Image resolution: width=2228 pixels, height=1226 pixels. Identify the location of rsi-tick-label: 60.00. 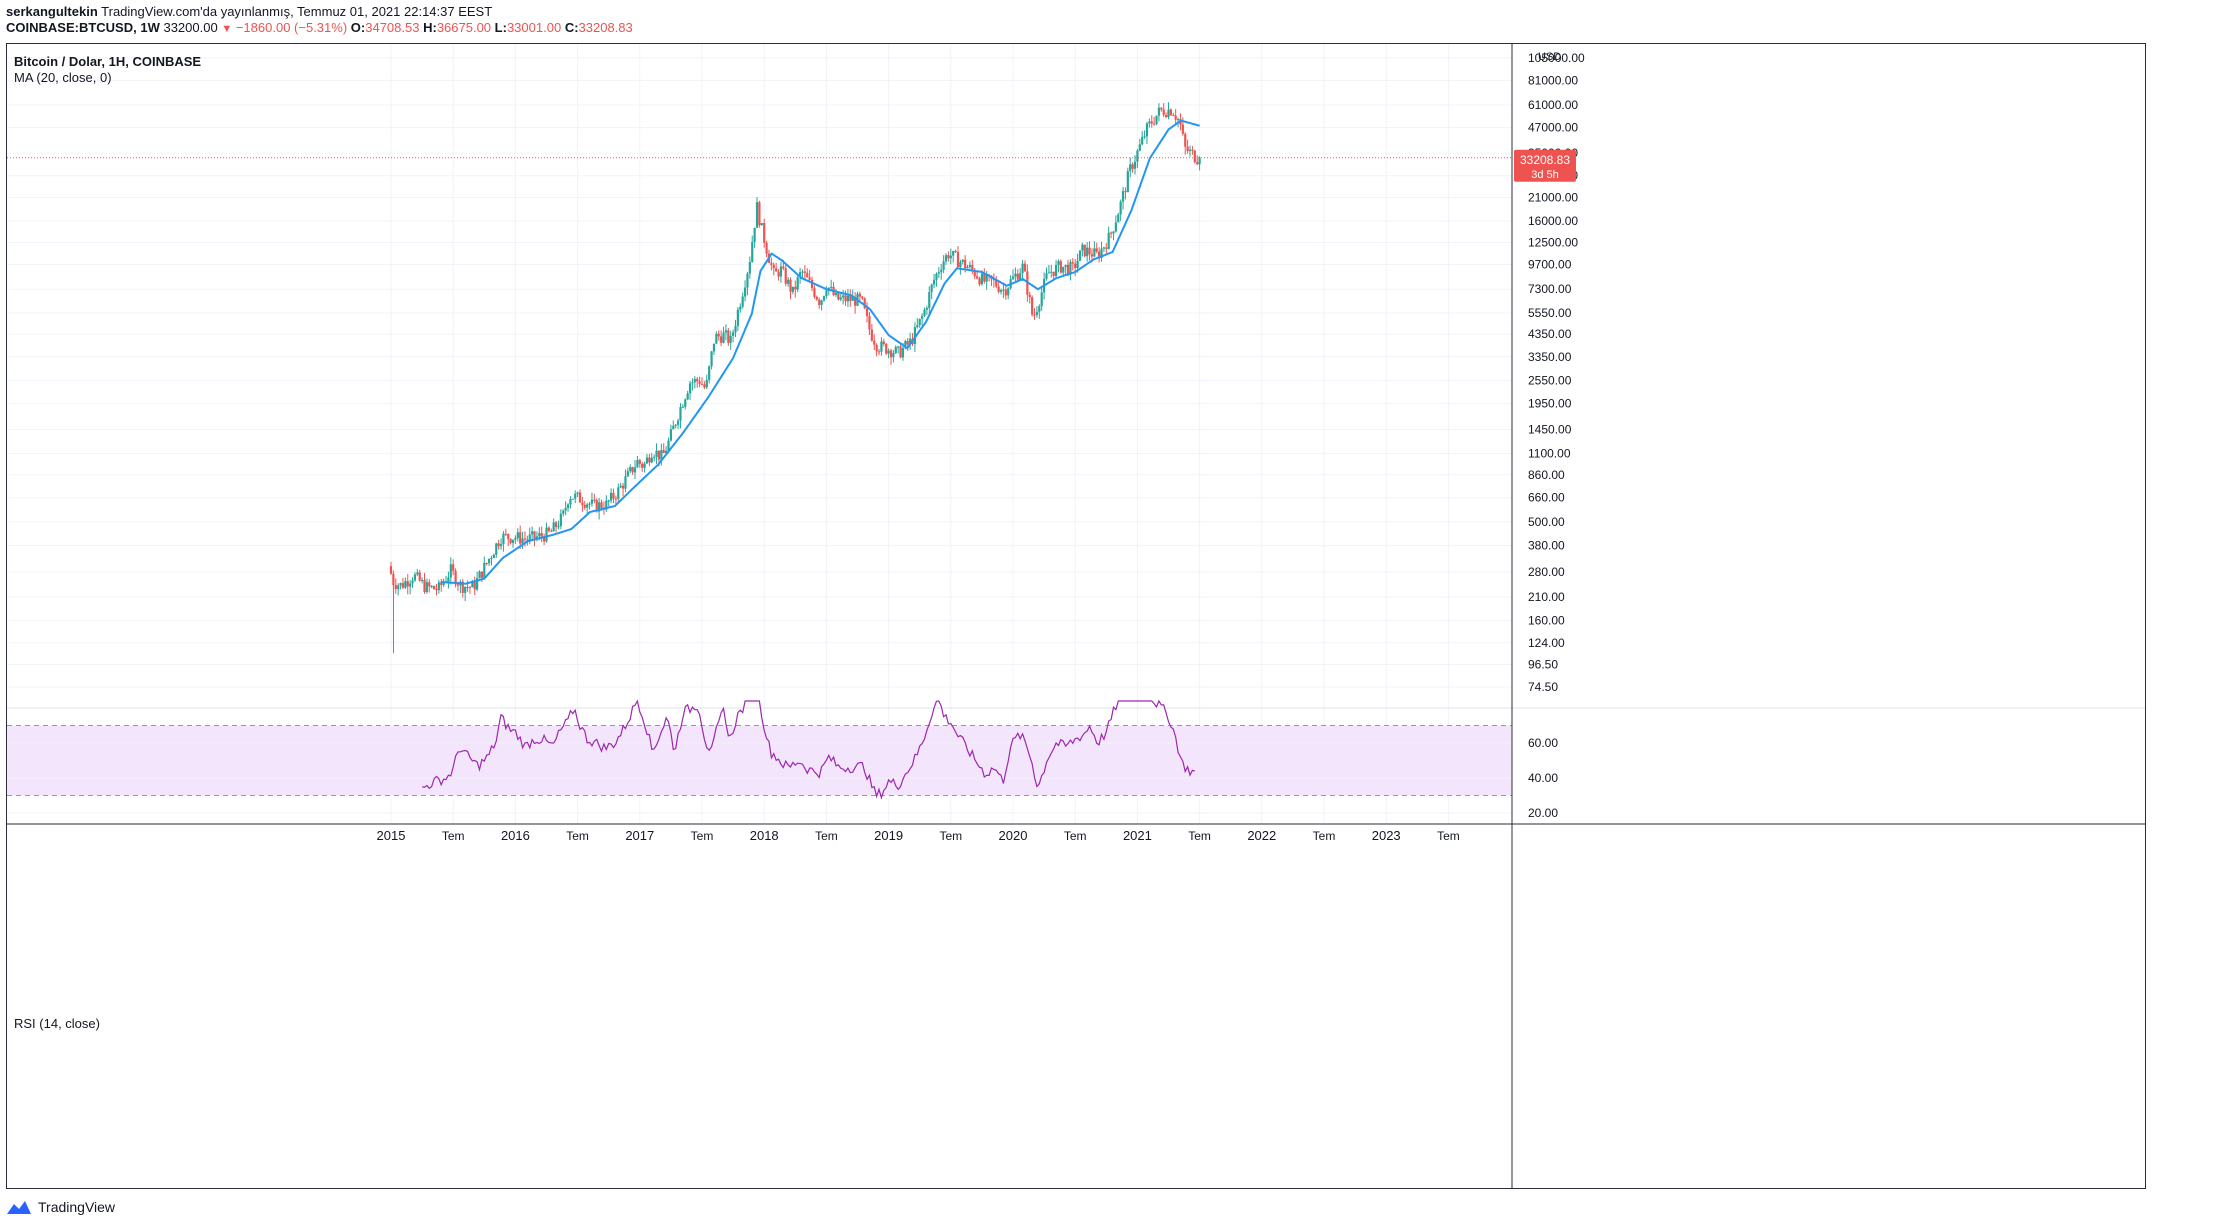
(1543, 743).